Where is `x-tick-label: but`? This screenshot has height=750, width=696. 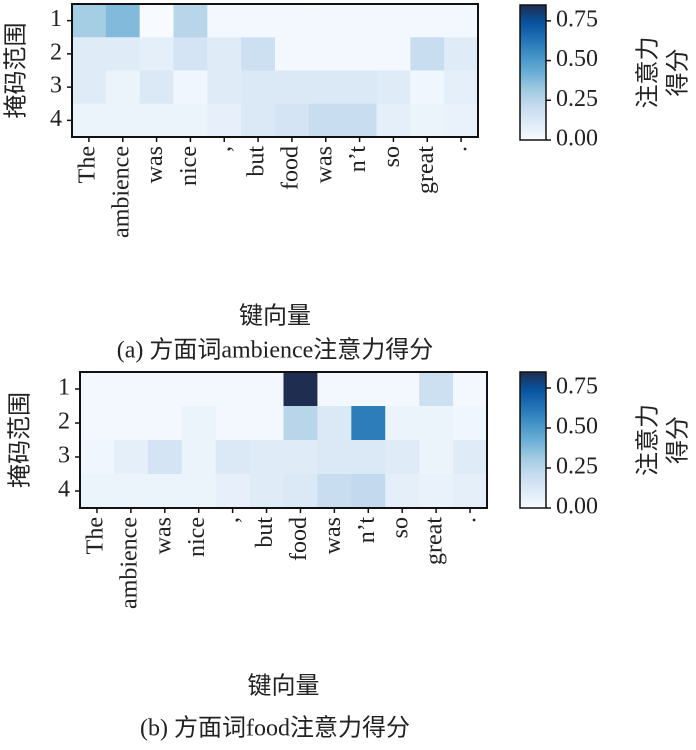 x-tick-label: but is located at coordinates (257, 161).